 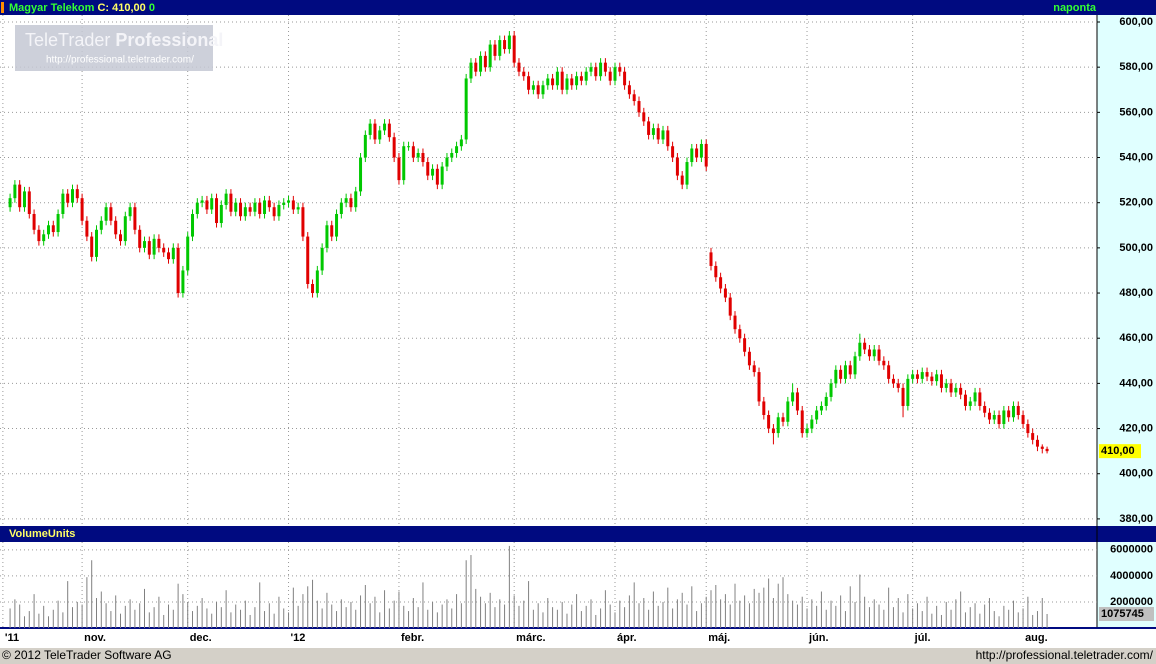 What do you see at coordinates (530, 638) in the screenshot?
I see `x-tick-label: márc.` at bounding box center [530, 638].